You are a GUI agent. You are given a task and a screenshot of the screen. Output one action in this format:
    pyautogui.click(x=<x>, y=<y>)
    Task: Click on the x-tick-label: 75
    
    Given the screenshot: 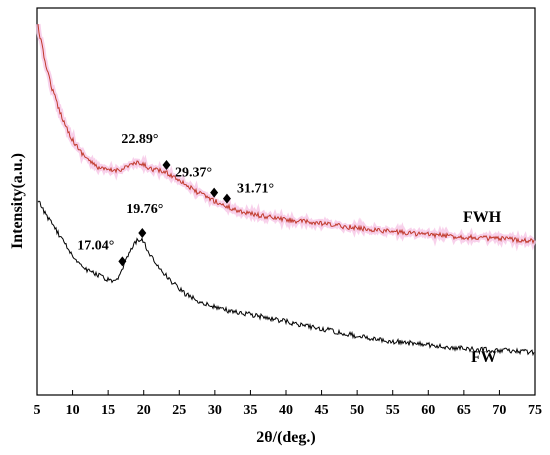 What is the action you would take?
    pyautogui.click(x=535, y=410)
    